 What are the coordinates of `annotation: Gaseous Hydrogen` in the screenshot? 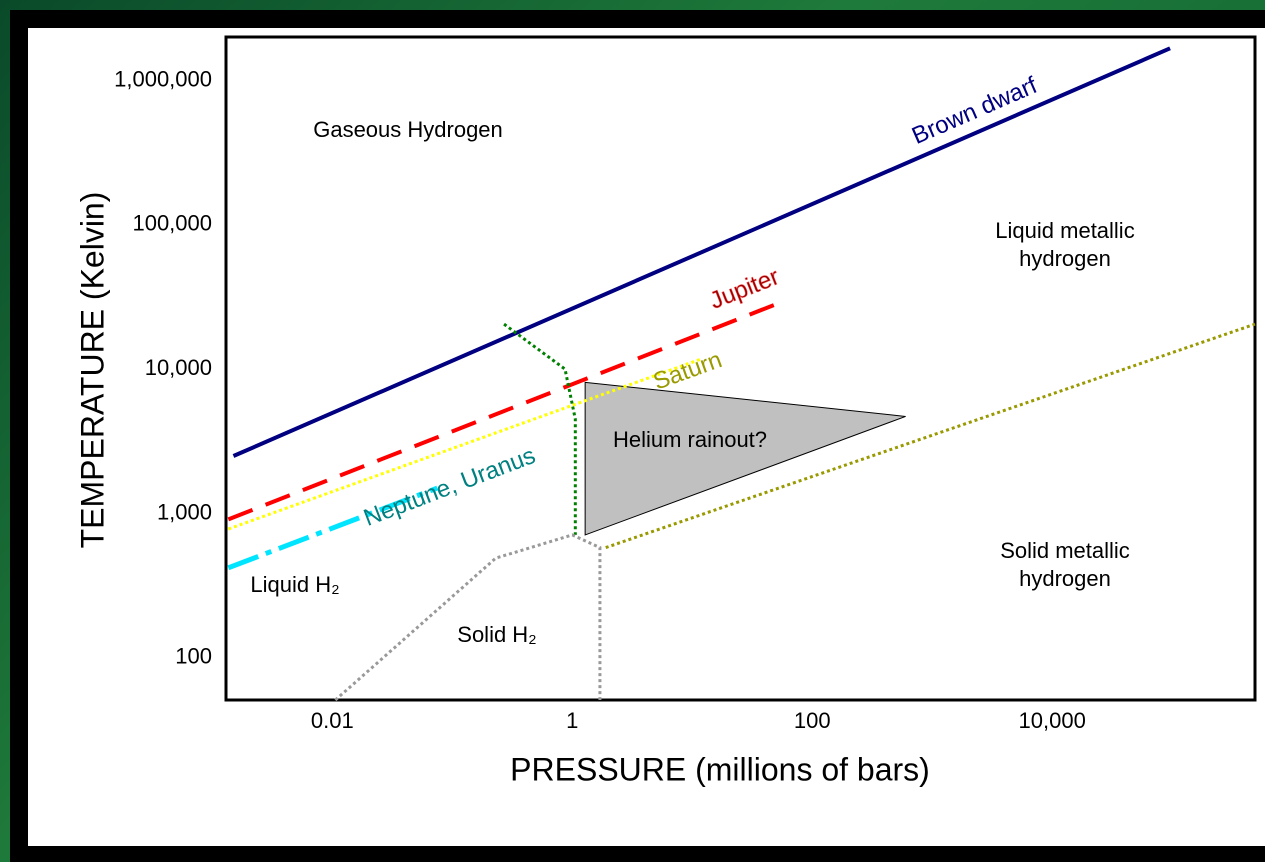 It's located at (408, 129).